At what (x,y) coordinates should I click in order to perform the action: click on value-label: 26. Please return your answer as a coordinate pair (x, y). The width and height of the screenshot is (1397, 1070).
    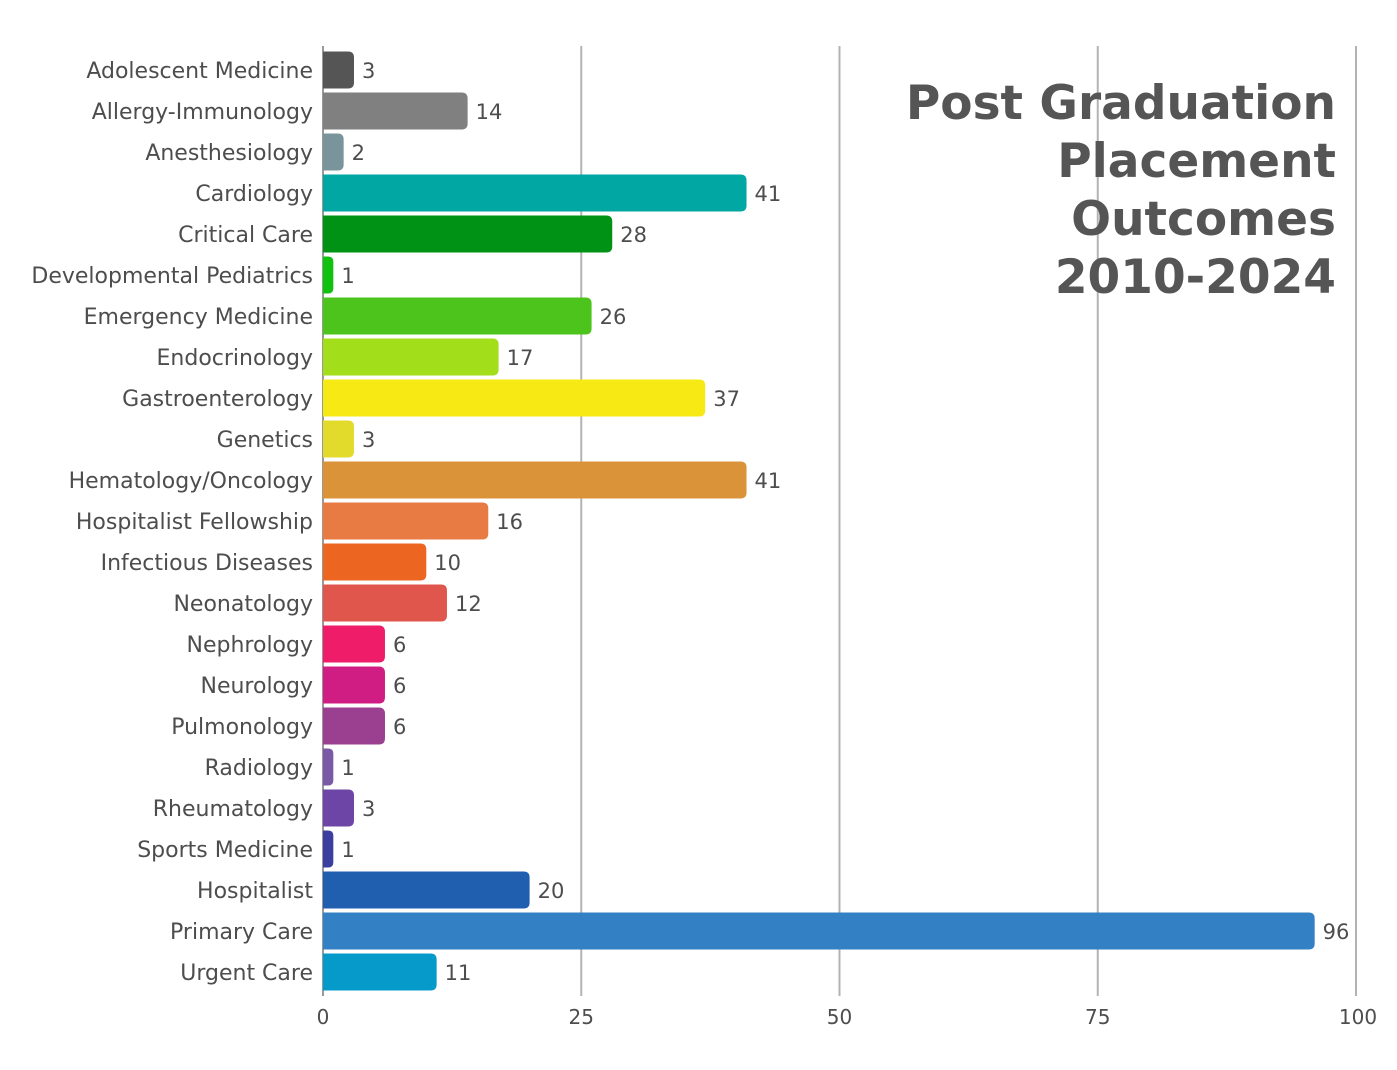
    Looking at the image, I should click on (613, 317).